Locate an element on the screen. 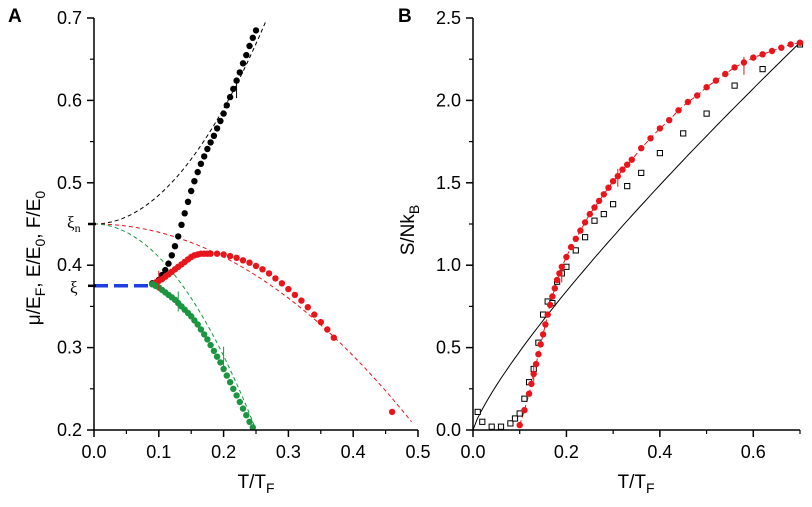 The height and width of the screenshot is (507, 812). panel-a-label: A is located at coordinates (15, 16).